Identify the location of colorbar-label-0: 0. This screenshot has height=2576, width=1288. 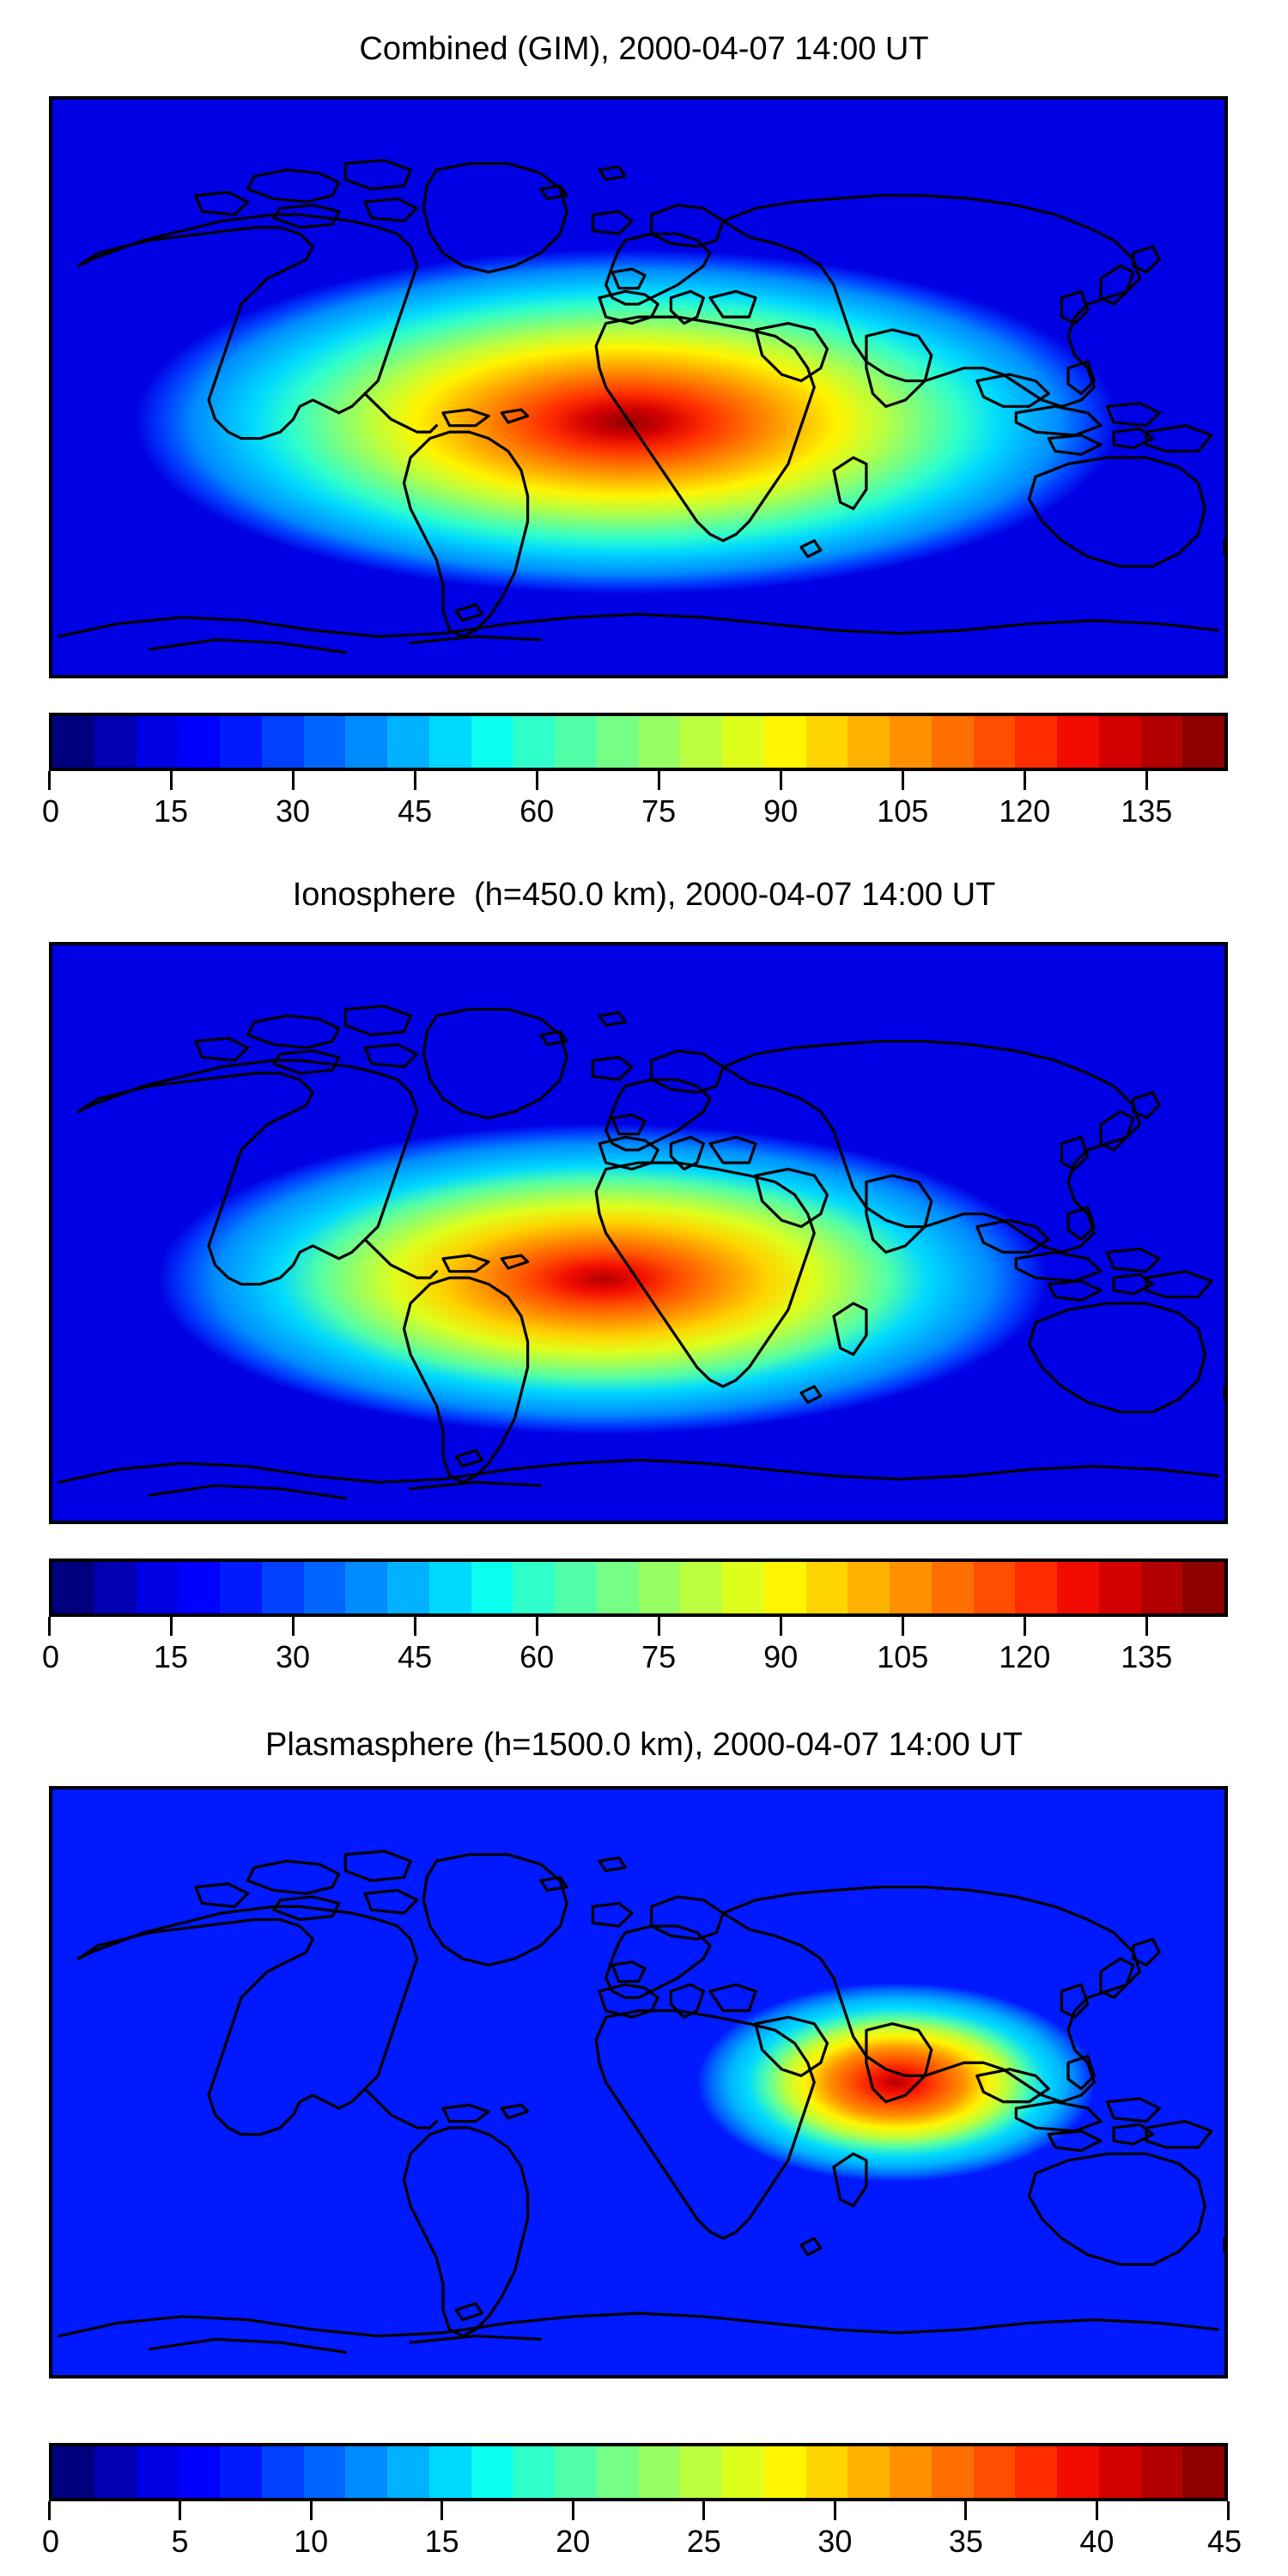
(50, 811).